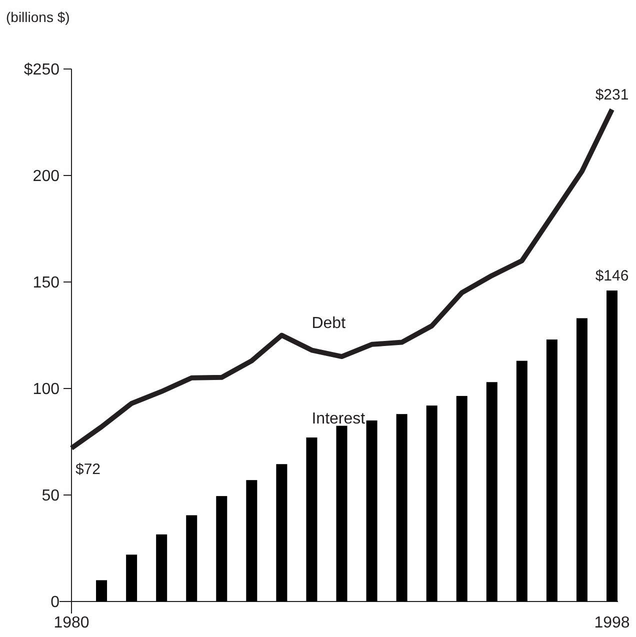 This screenshot has height=637, width=636. What do you see at coordinates (612, 95) in the screenshot?
I see `annotation: $231` at bounding box center [612, 95].